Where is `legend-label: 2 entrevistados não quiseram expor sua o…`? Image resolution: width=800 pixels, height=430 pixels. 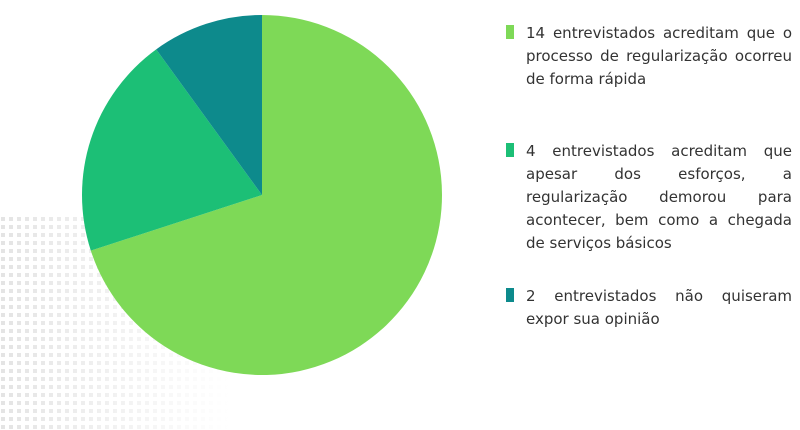 legend-label: 2 entrevistados não quiseram expor sua o… is located at coordinates (659, 307).